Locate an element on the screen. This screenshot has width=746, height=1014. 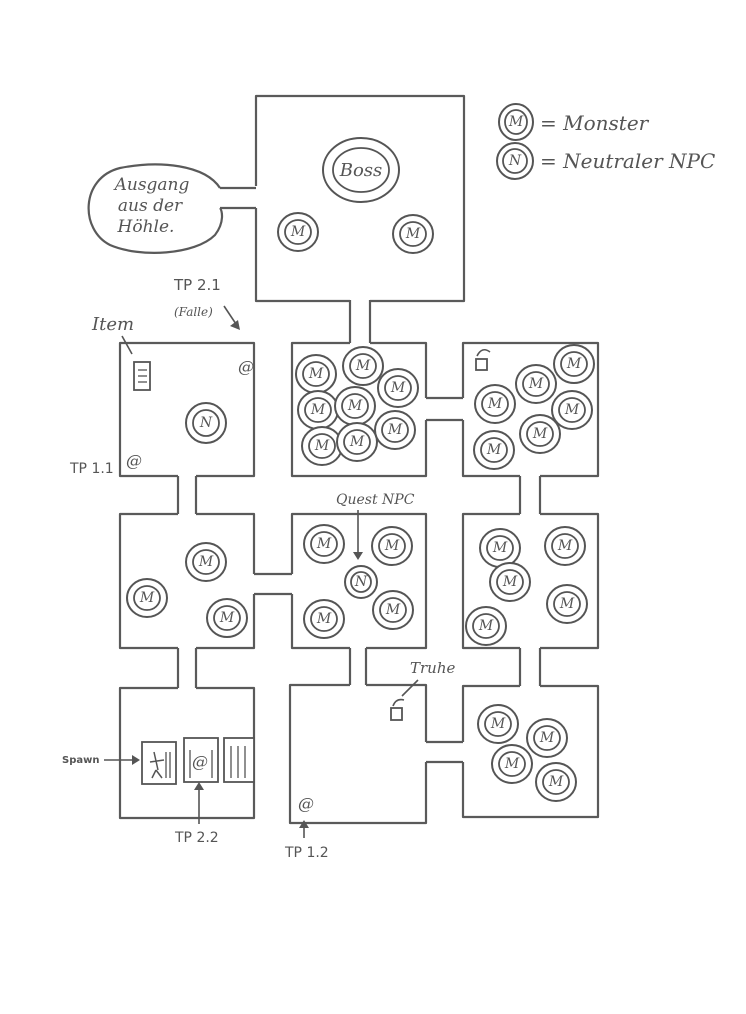
legend-npc-icon: N is located at coordinates (515, 161).